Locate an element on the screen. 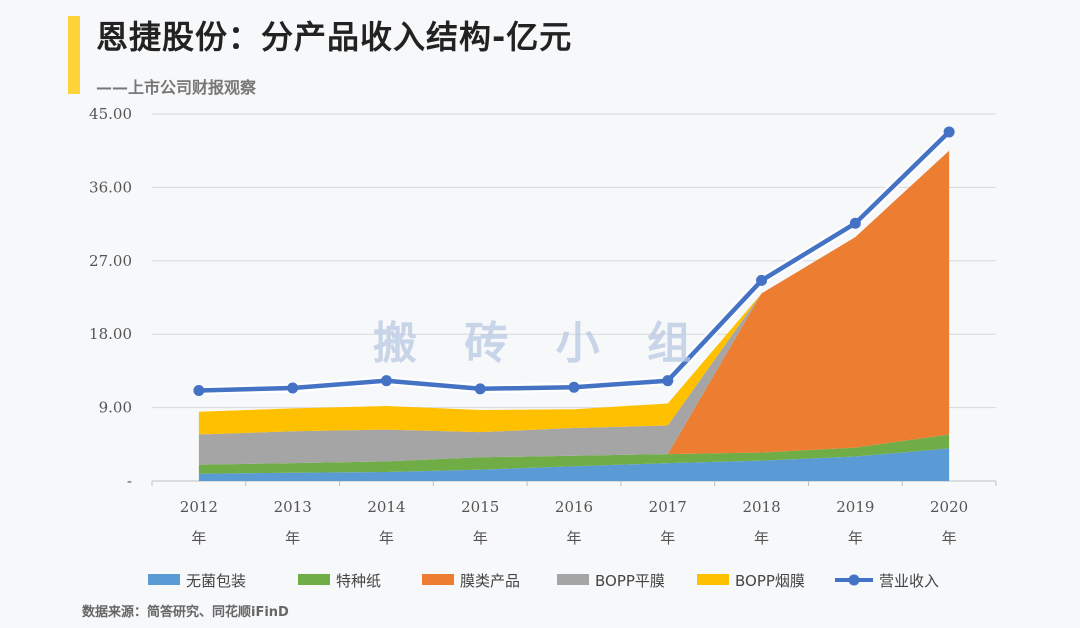  y-tick-label: - is located at coordinates (129, 481).